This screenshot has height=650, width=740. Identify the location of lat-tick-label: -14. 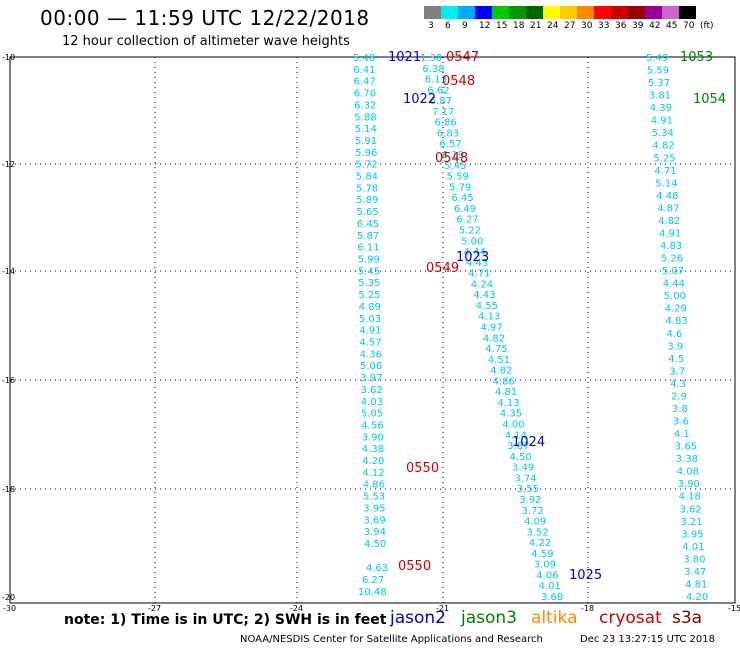
(8, 271).